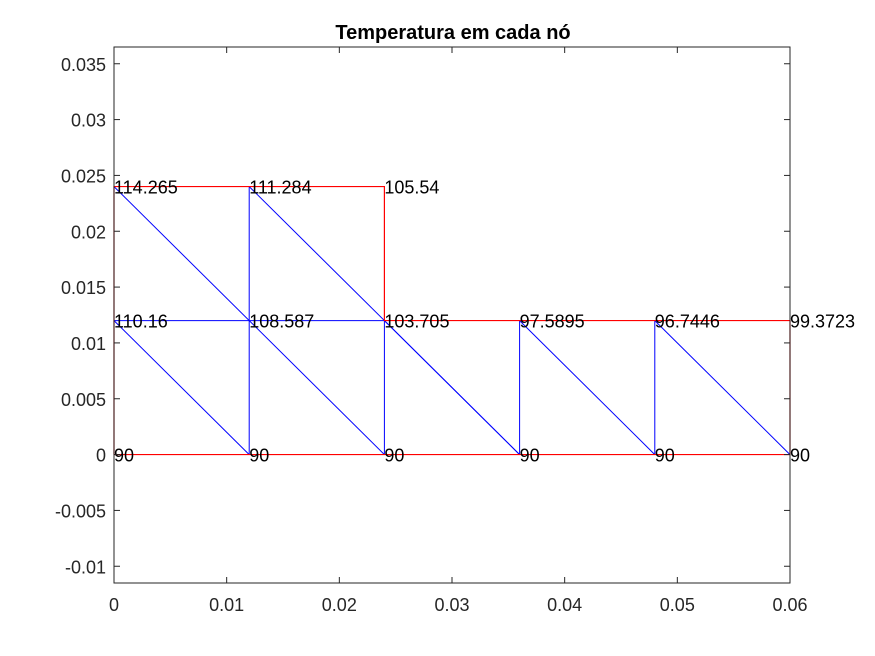 The height and width of the screenshot is (656, 875). I want to click on x-tick-label: 0.03, so click(451, 605).